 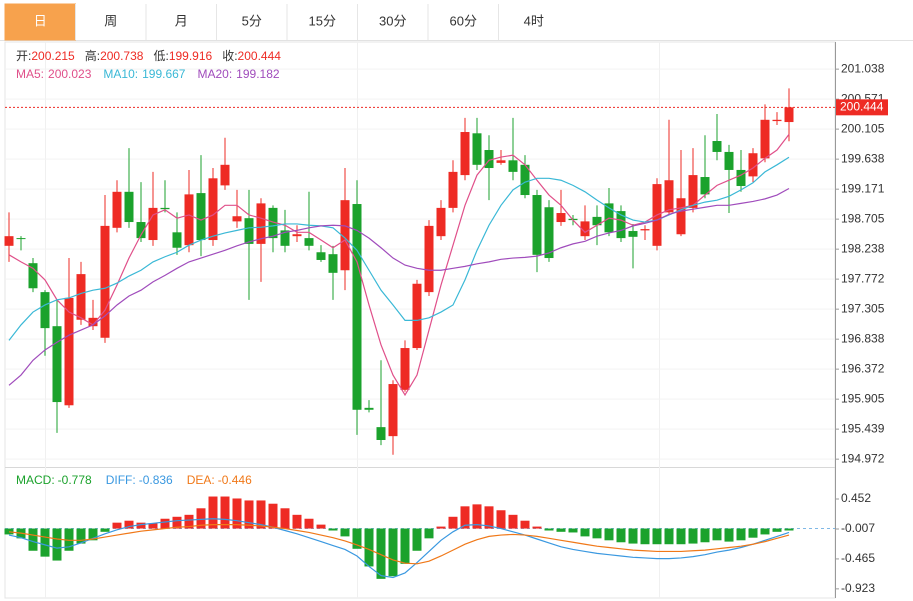 What do you see at coordinates (164, 74) in the screenshot?
I see `legend-text: 199.667` at bounding box center [164, 74].